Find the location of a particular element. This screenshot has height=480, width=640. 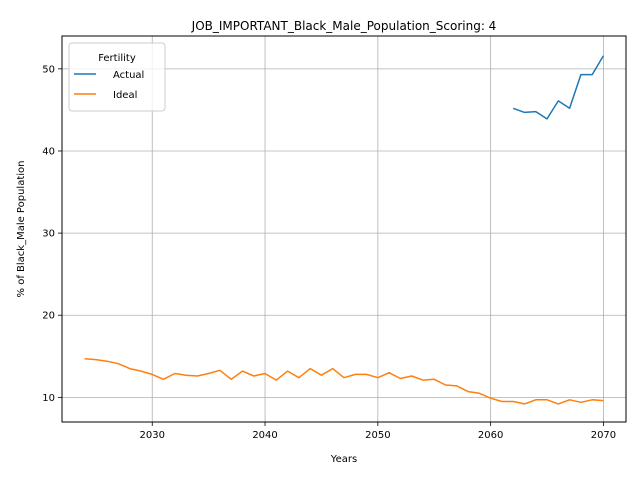

x-tick-label: 2060 is located at coordinates (490, 435).